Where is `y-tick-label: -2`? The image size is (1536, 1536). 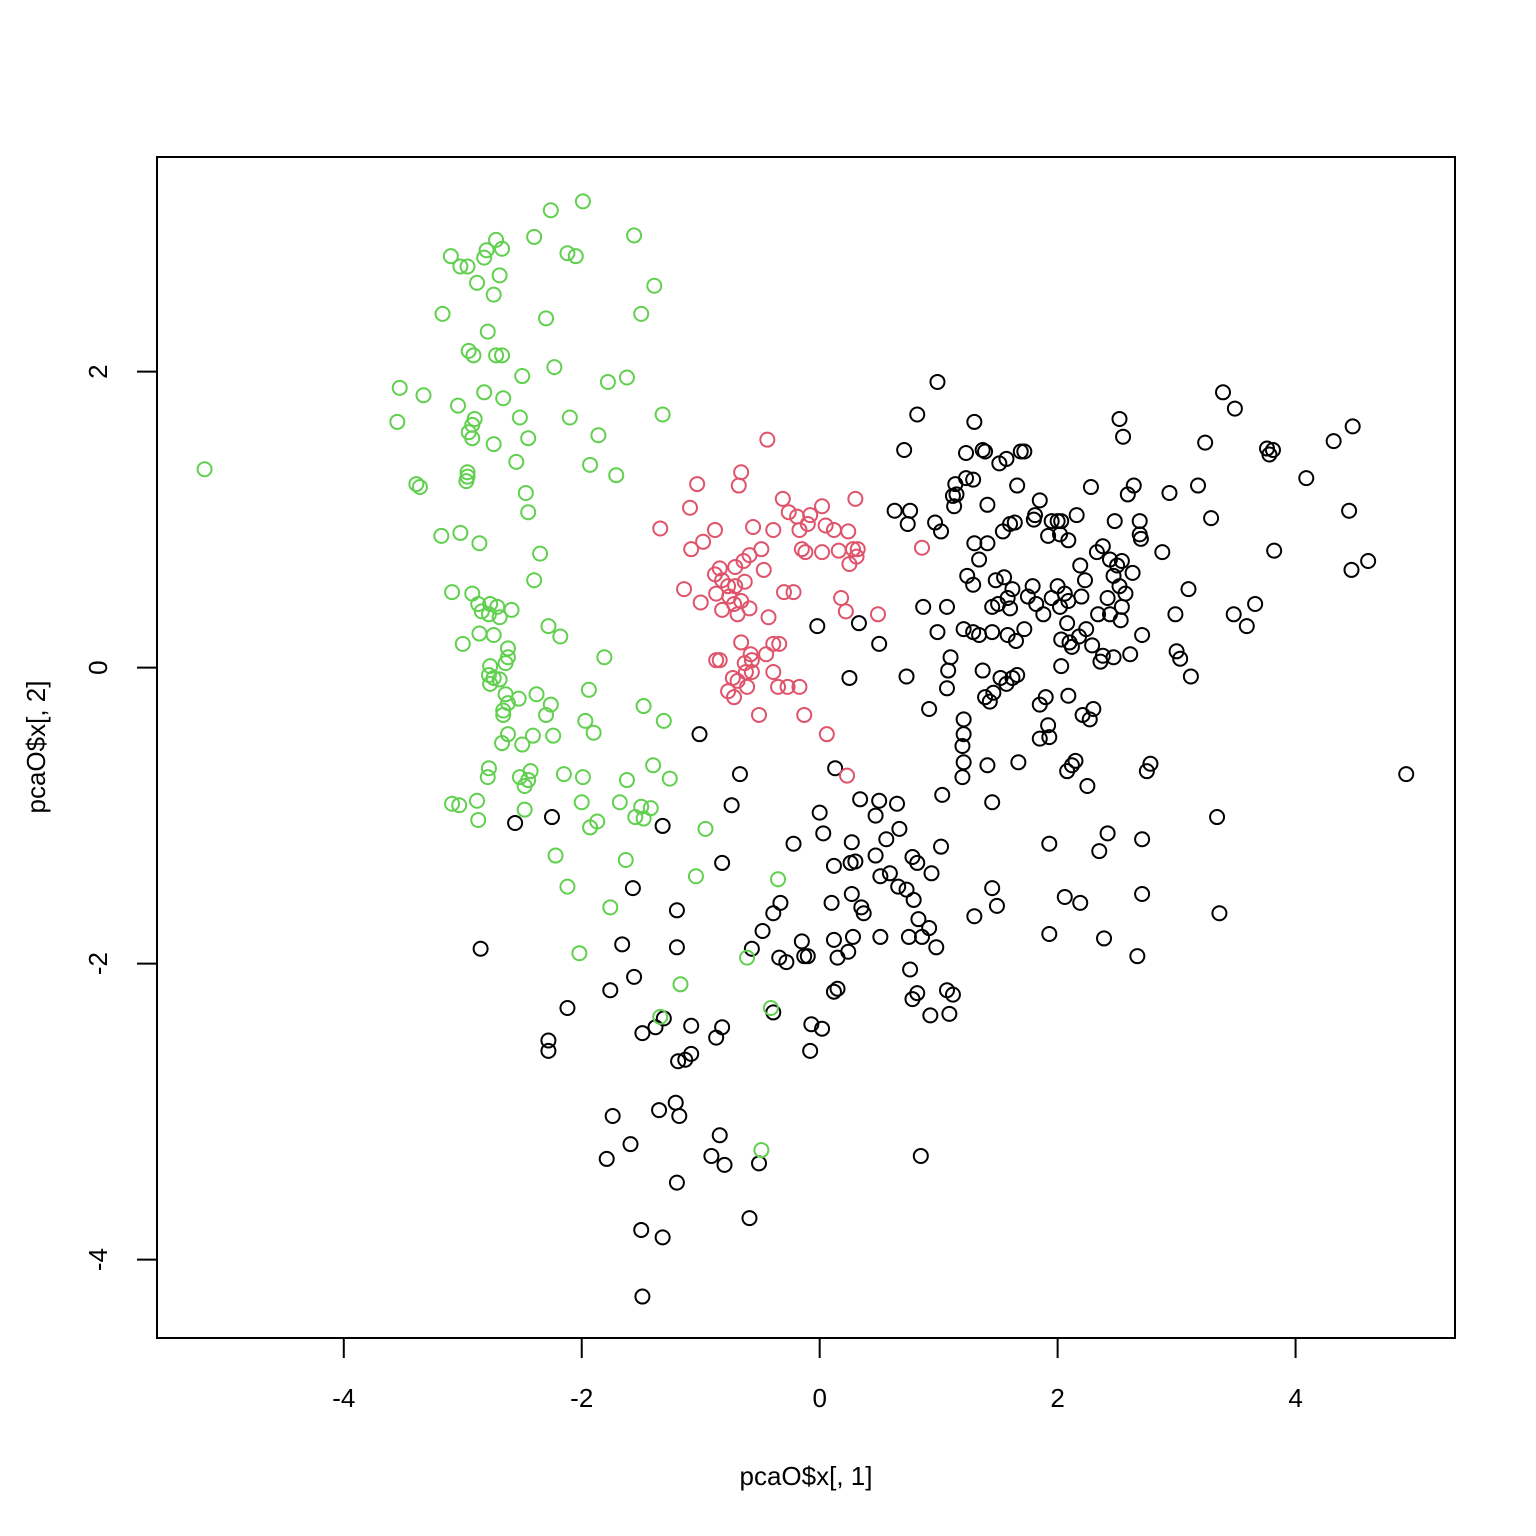 y-tick-label: -2 is located at coordinates (98, 963).